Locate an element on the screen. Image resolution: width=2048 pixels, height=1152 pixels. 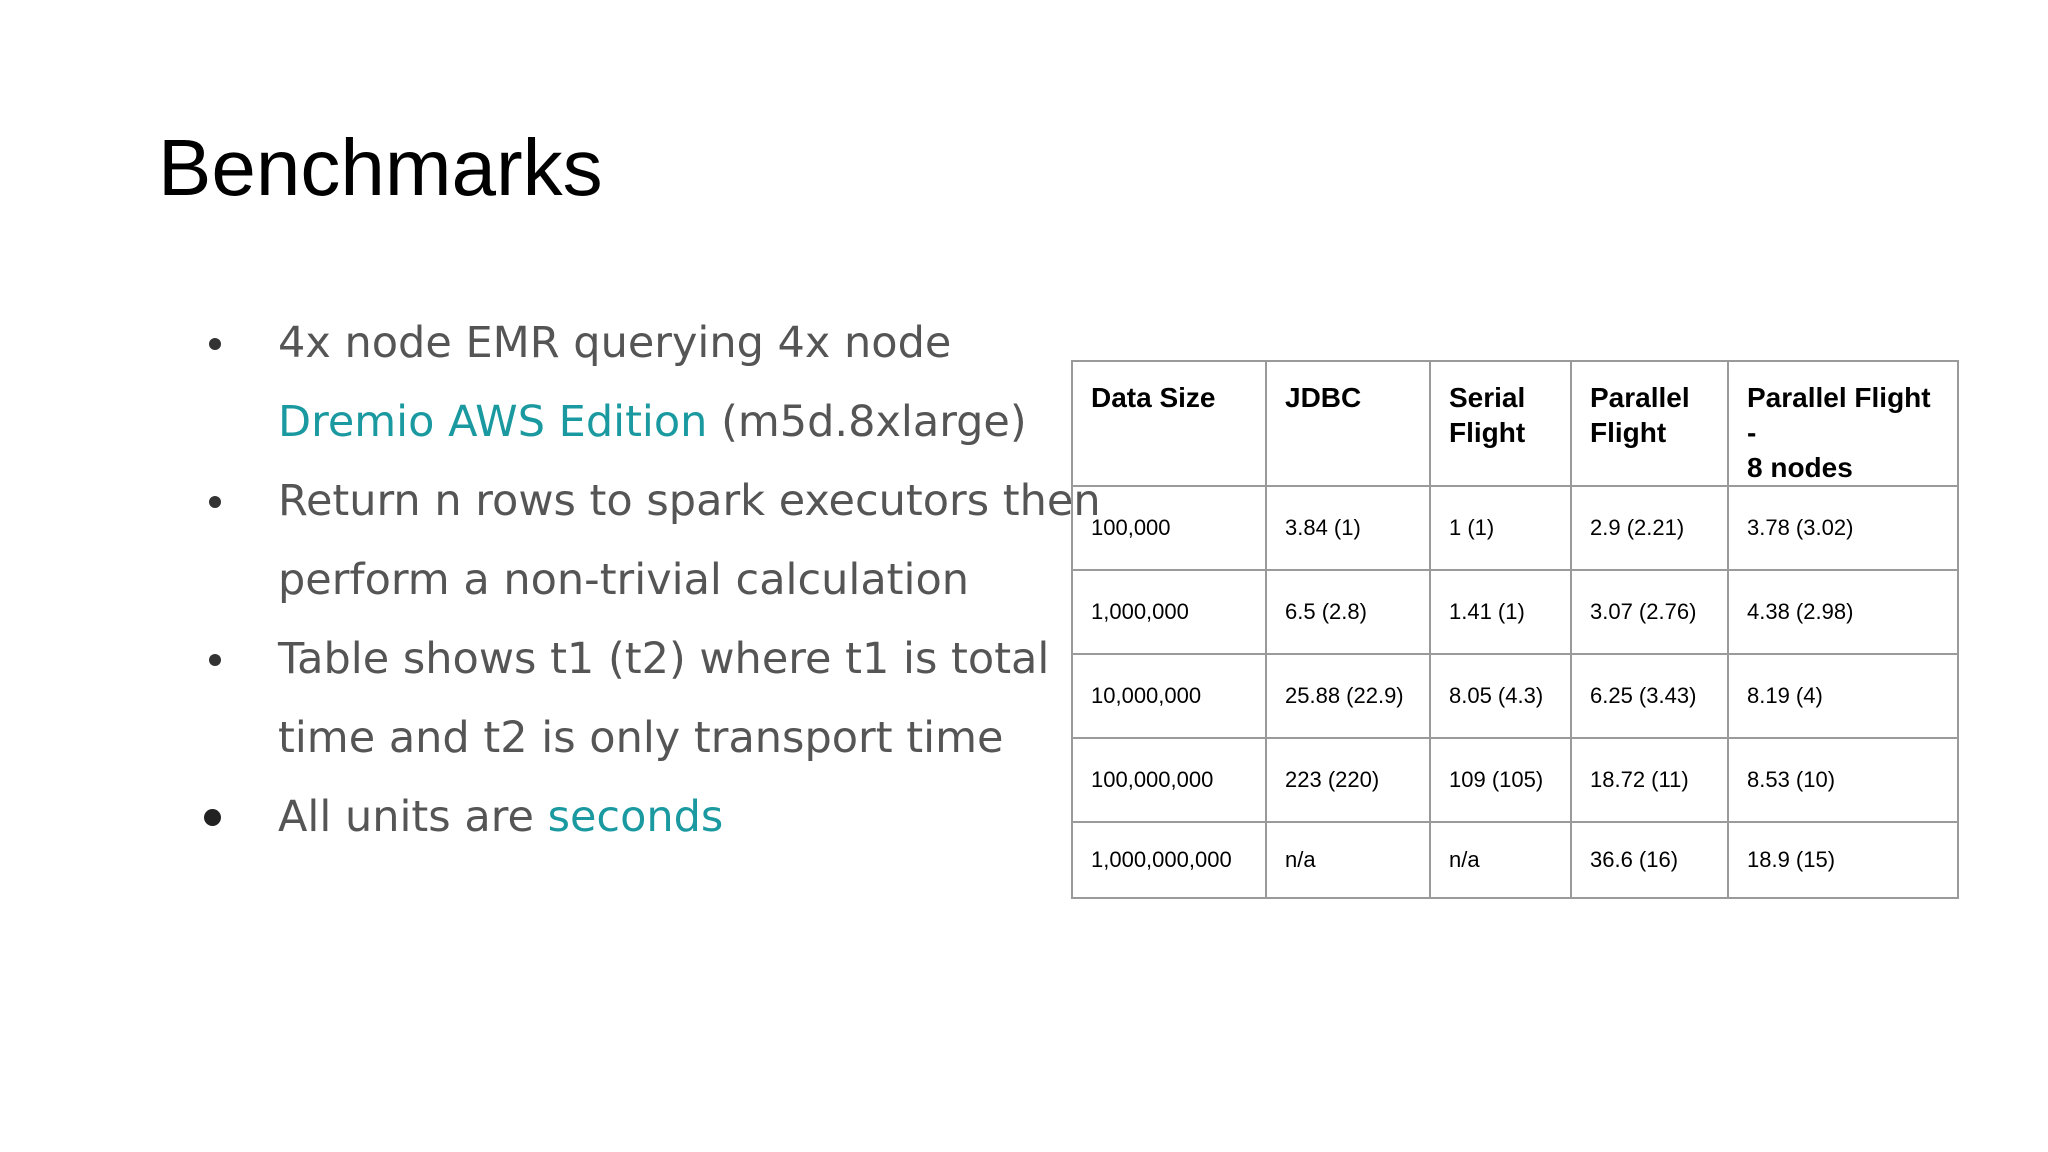
header-jdbc: JDBC is located at coordinates (1348, 423).